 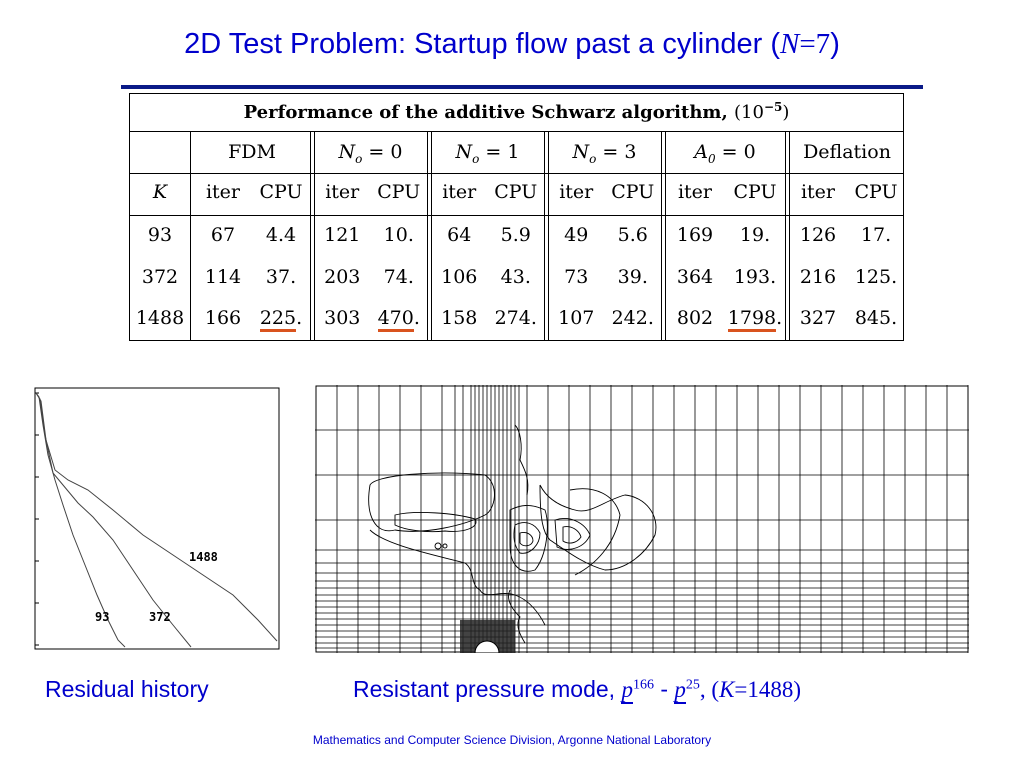 What do you see at coordinates (818, 277) in the screenshot?
I see `table-cell: 216` at bounding box center [818, 277].